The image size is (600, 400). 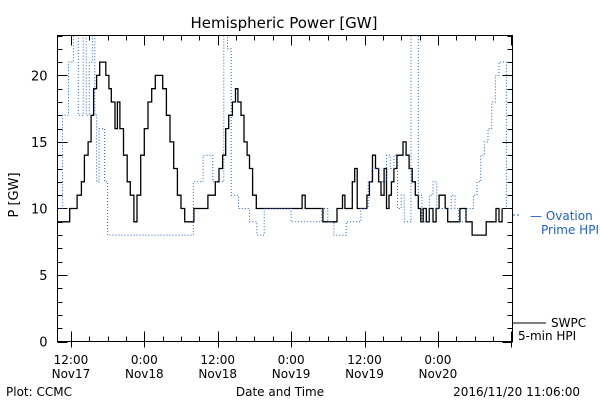 I want to click on footer-timestamp: 2016/11/20 11:06:00, so click(x=516, y=392).